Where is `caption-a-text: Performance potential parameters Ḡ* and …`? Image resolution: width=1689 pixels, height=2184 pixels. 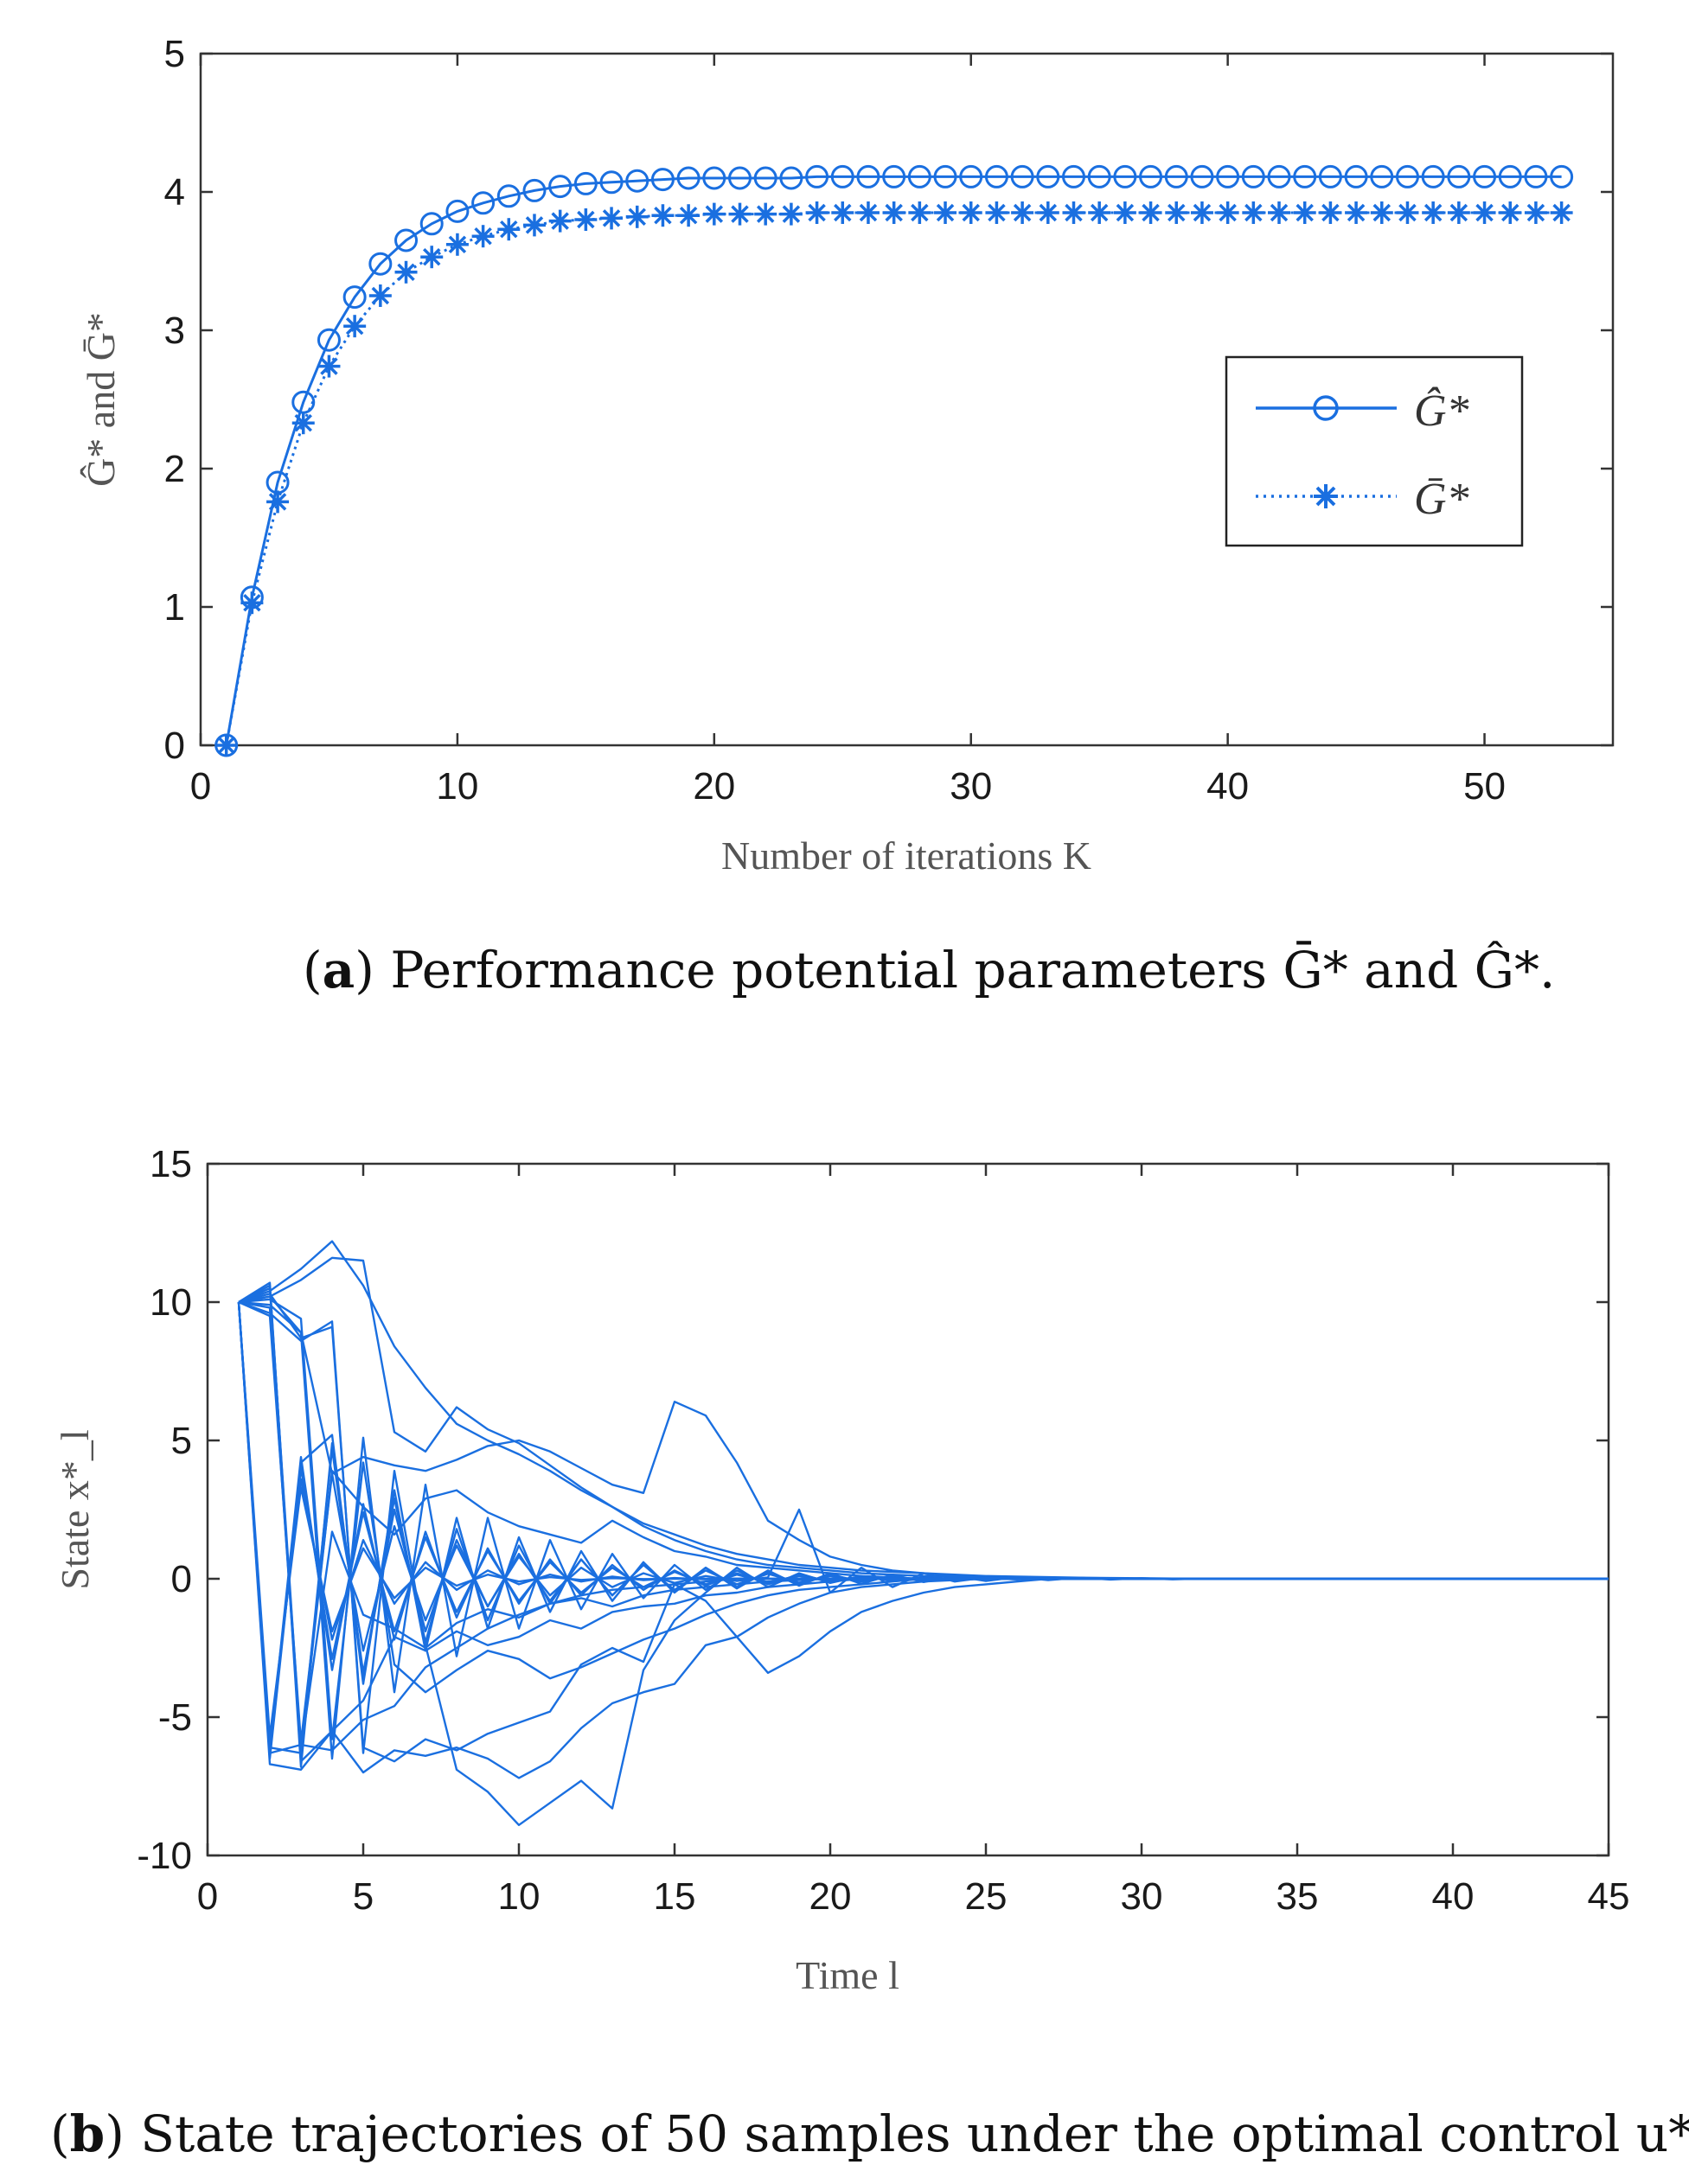
caption-a-text: Performance potential parameters Ḡ* and … is located at coordinates (973, 970).